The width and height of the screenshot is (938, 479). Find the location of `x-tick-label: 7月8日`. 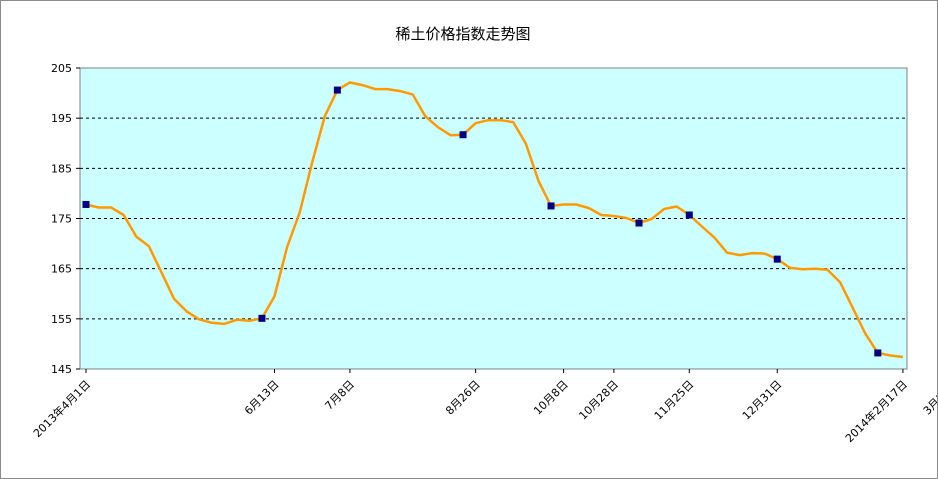

x-tick-label: 7月8日 is located at coordinates (339, 395).